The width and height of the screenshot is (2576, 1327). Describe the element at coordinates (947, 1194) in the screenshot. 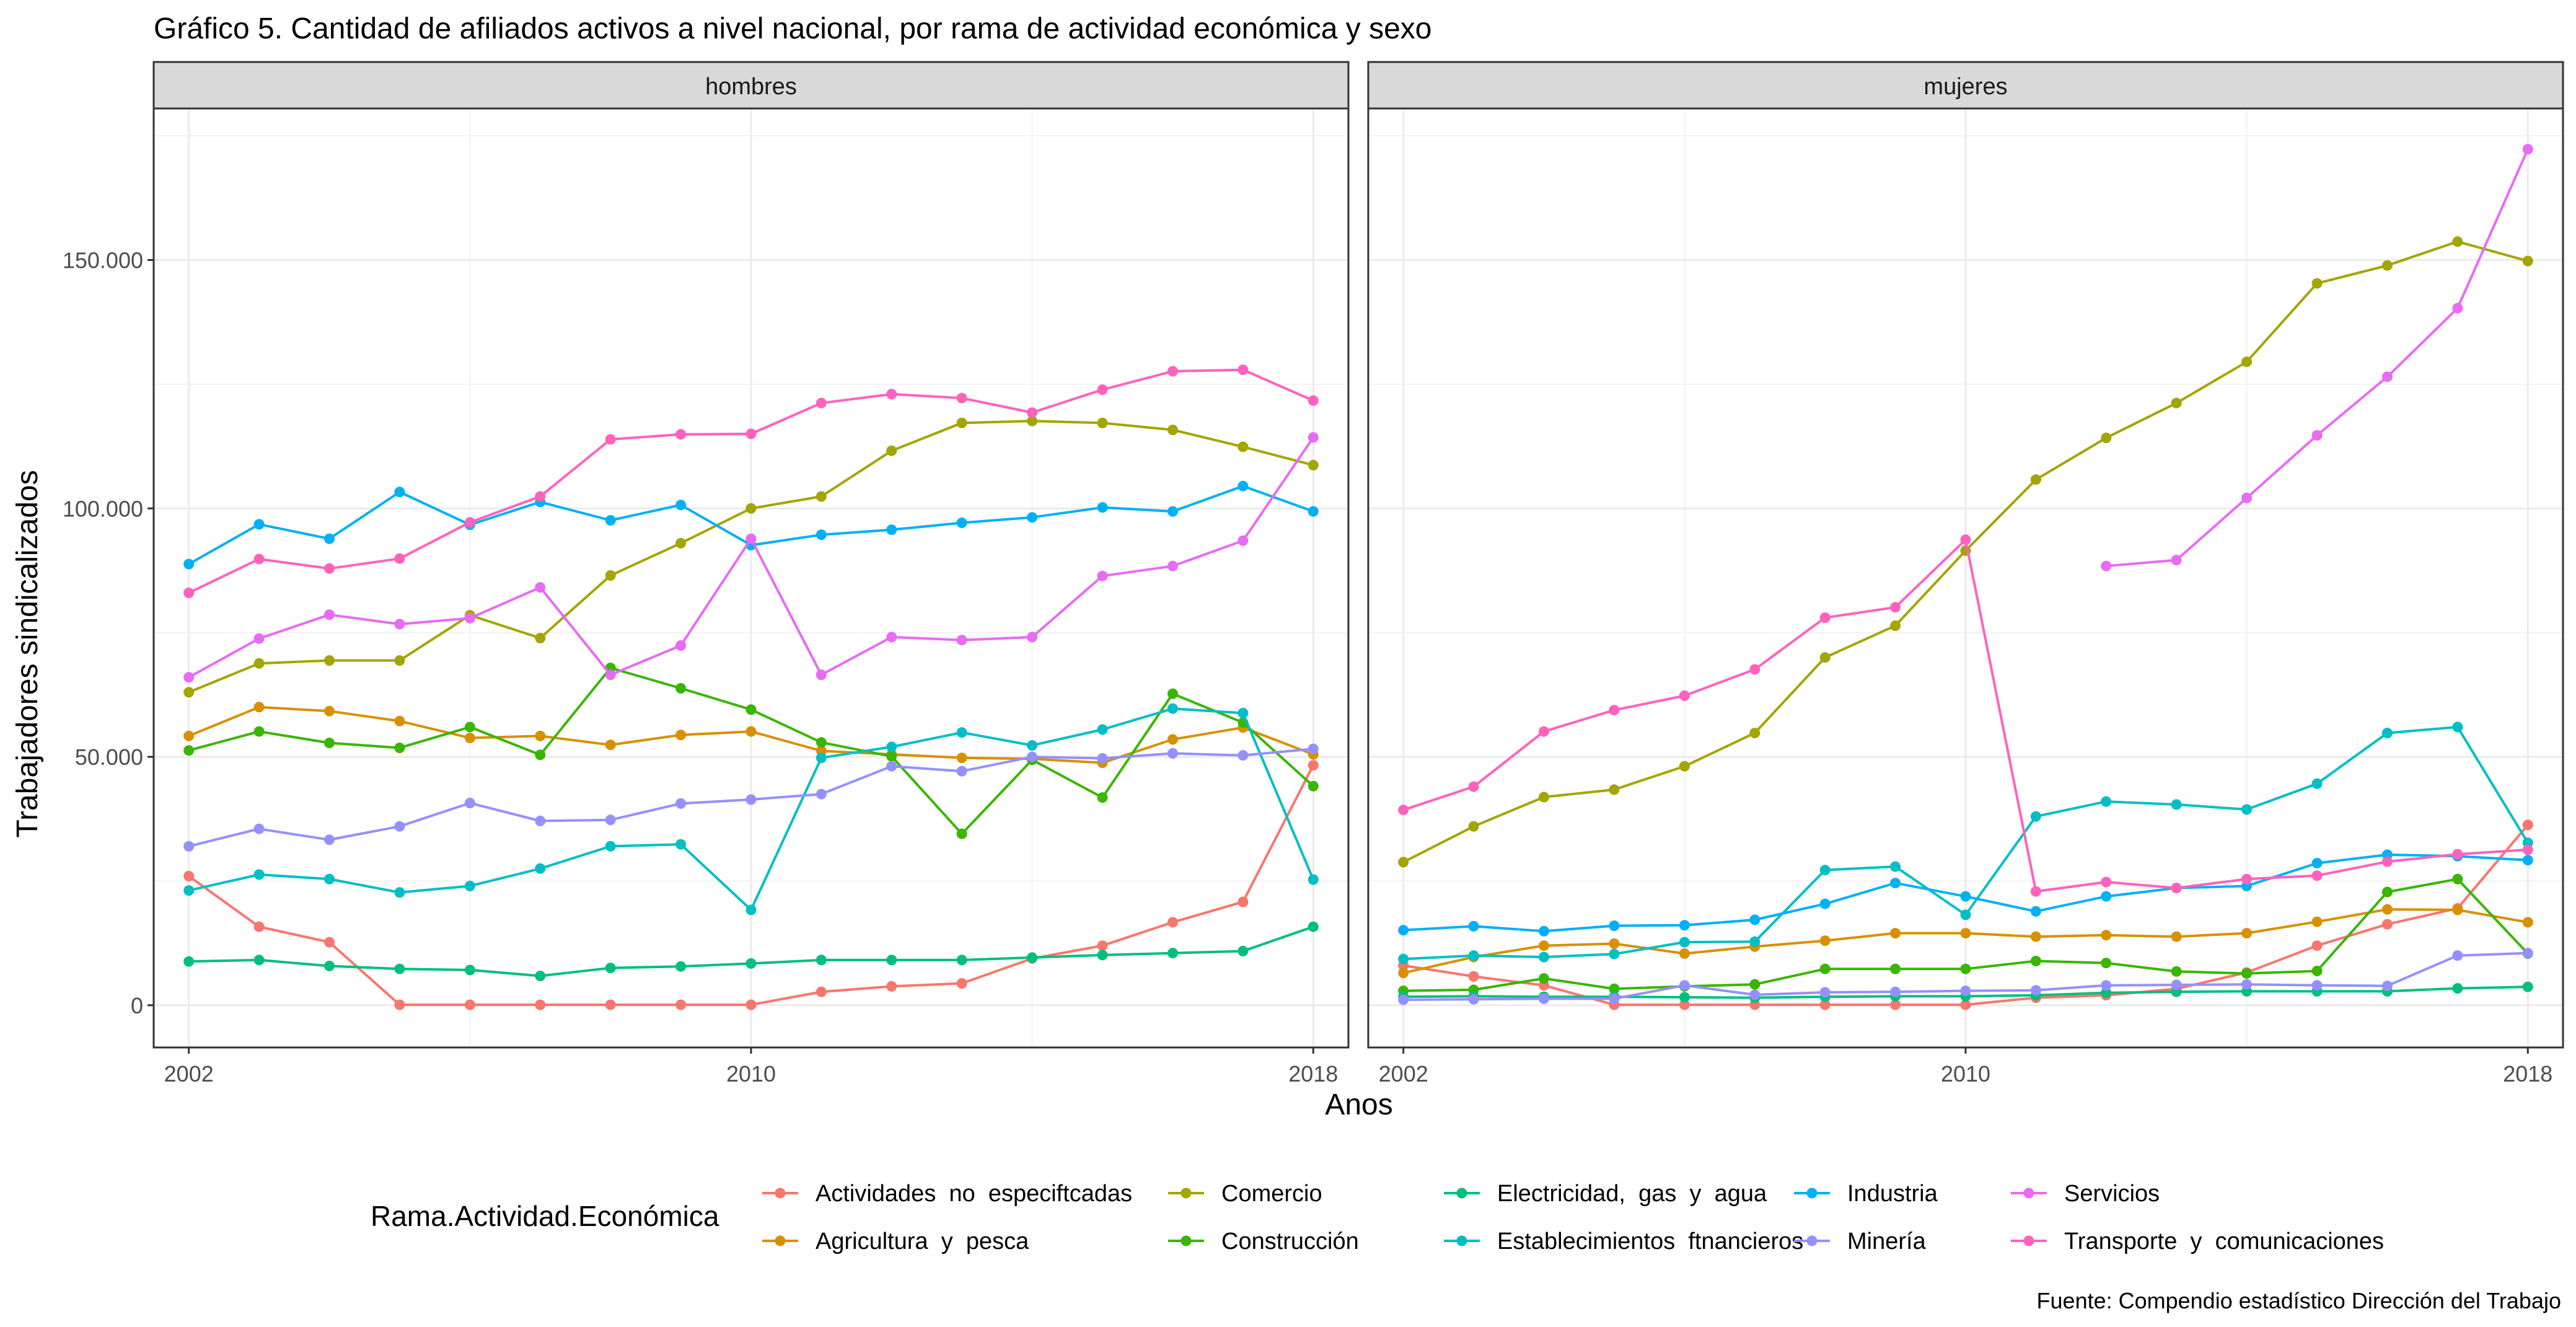

I see `legend-item: Actividades no especiftcadas` at that location.